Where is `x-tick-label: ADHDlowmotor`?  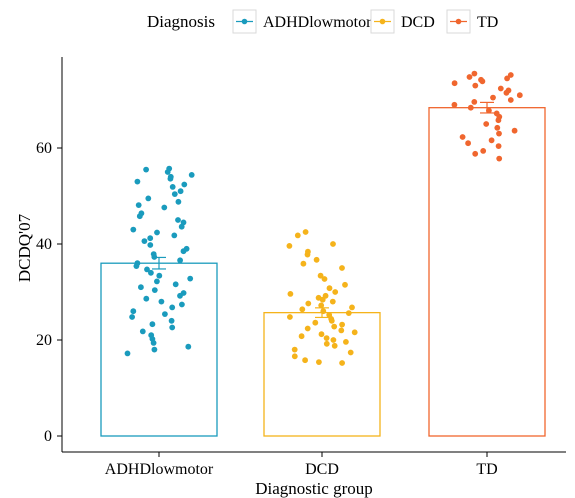
x-tick-label: ADHDlowmotor is located at coordinates (159, 469).